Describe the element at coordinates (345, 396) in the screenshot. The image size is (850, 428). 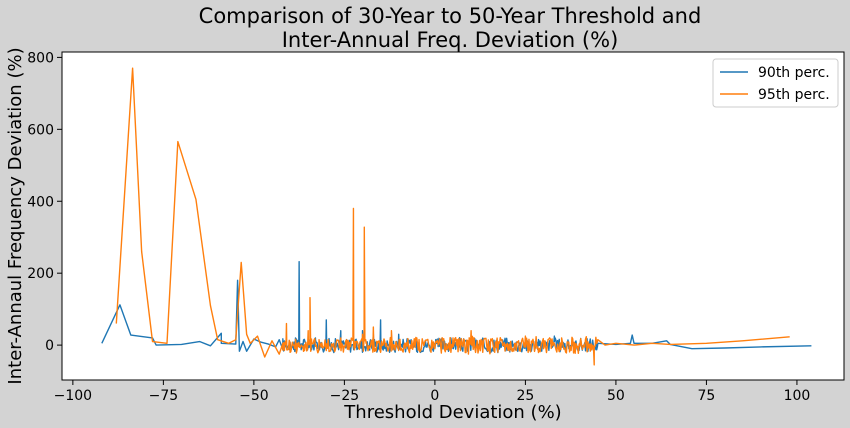
I see `x-tick-label: −25` at that location.